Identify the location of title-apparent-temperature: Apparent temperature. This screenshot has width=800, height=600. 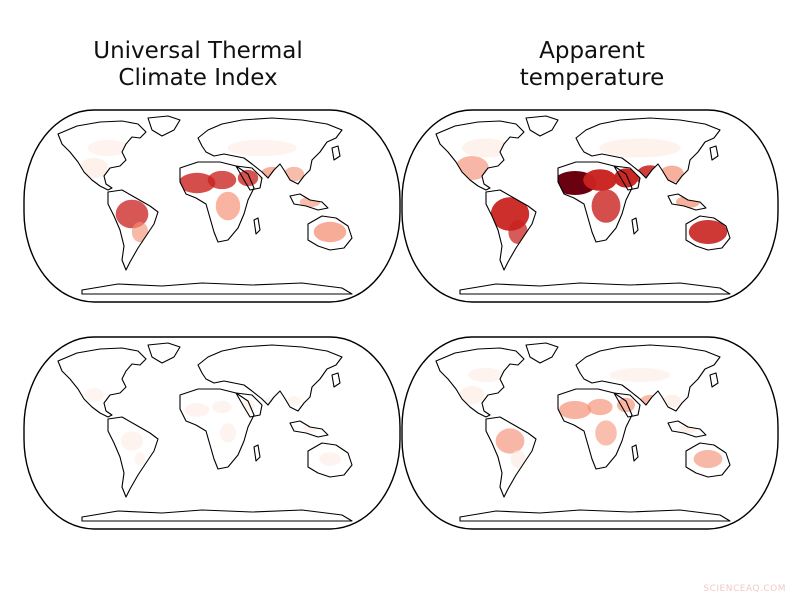
(592, 64).